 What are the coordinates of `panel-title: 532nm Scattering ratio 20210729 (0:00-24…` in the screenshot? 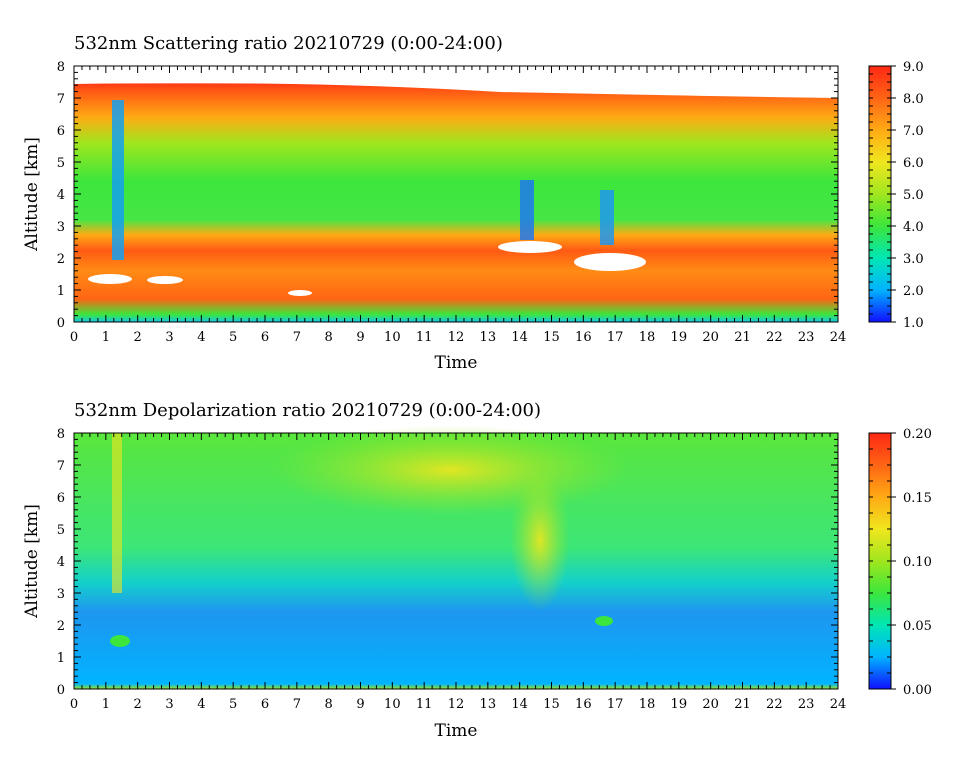 It's located at (288, 43).